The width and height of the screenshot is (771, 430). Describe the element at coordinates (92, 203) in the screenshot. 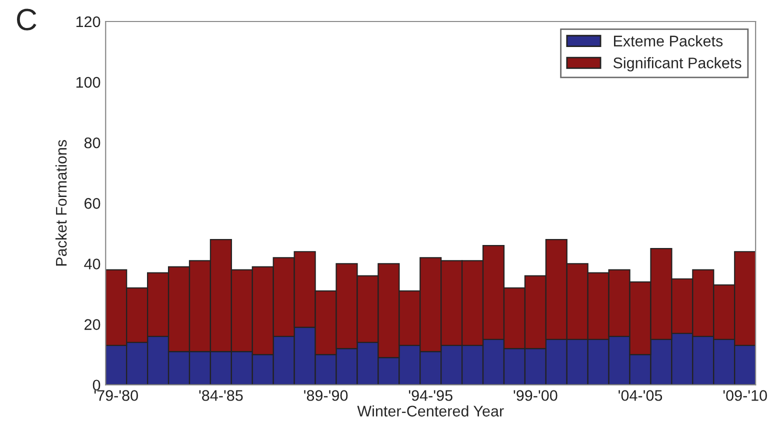

I see `y-tick-label: 60` at that location.